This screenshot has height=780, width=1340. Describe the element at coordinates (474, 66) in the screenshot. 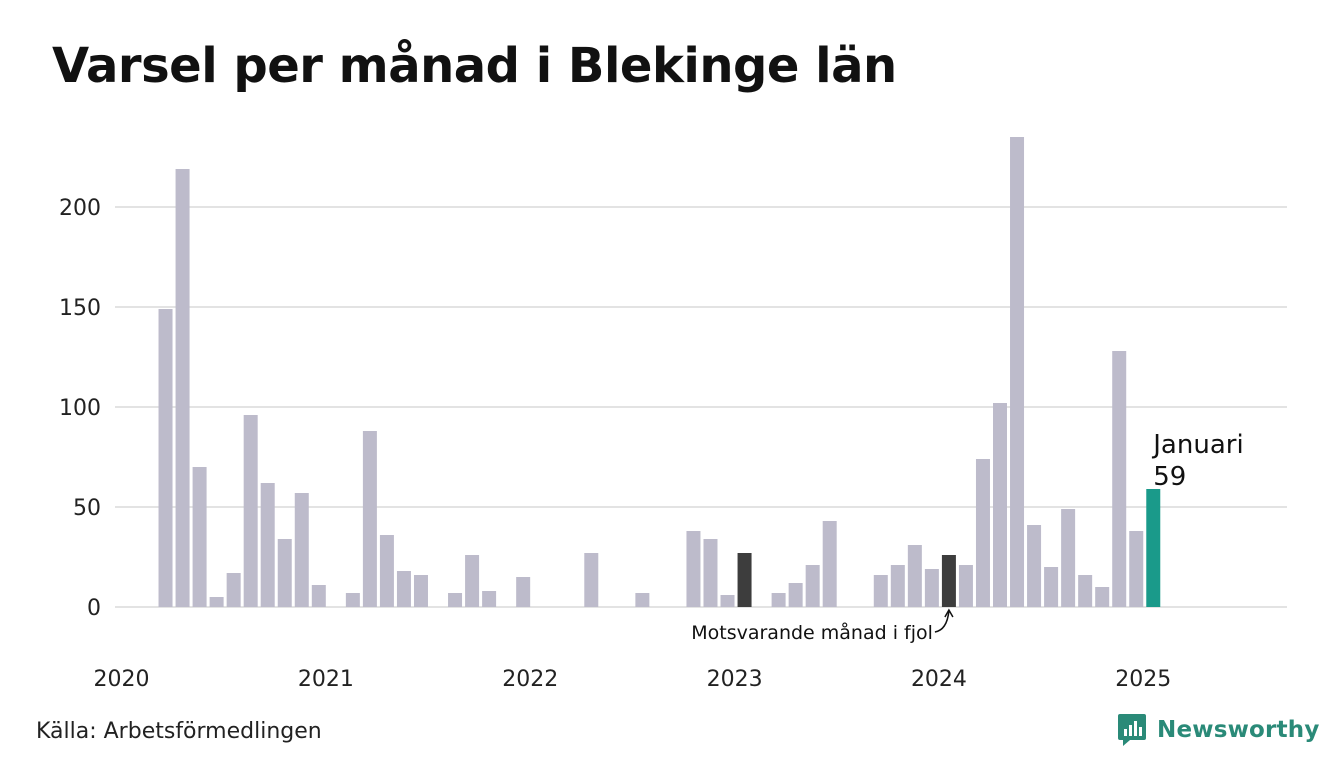

I see `chart-title: Varsel per månad i Blekinge län` at that location.